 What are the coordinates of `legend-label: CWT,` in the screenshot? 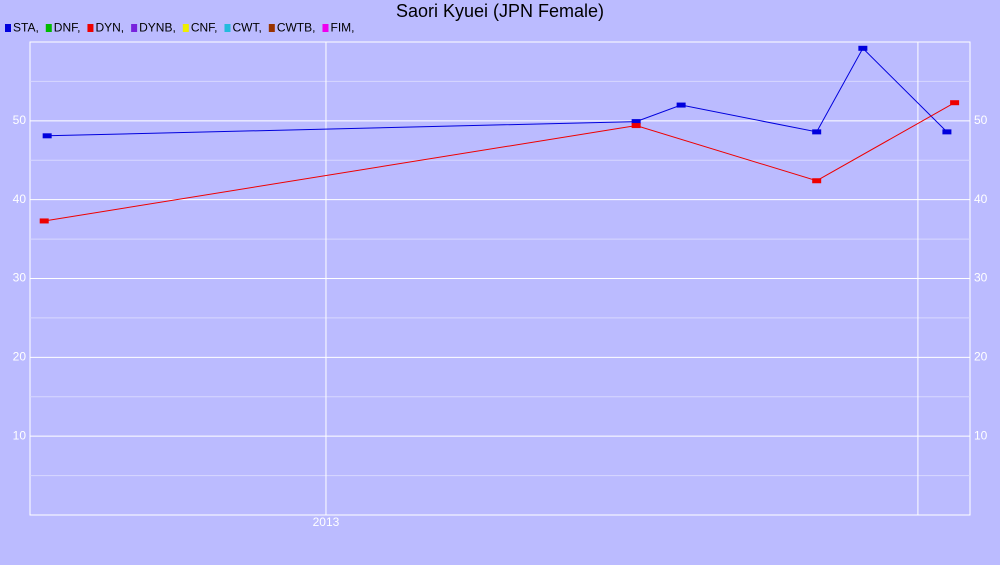 It's located at (246, 28).